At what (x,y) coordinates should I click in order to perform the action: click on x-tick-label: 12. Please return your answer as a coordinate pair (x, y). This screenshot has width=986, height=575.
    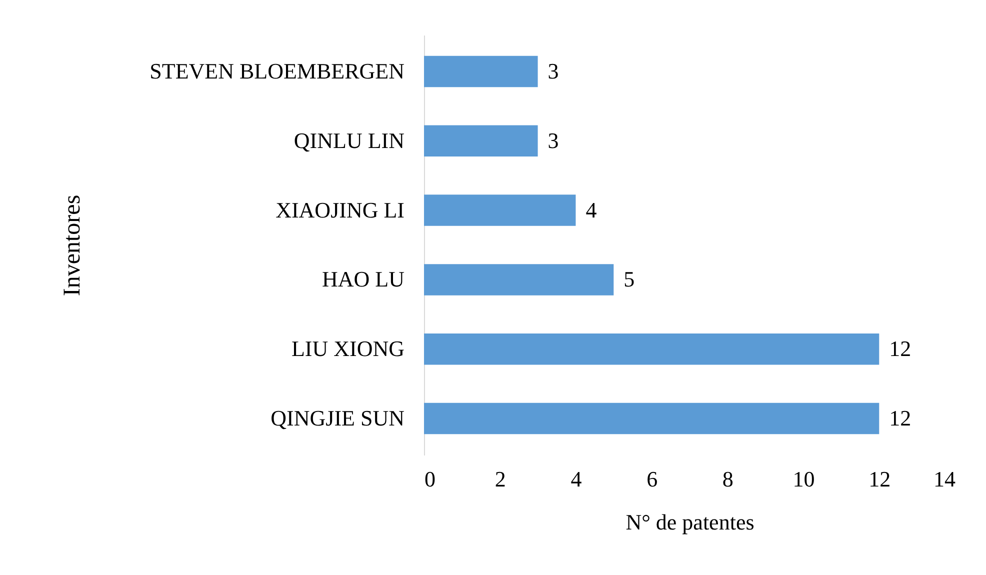
    Looking at the image, I should click on (879, 479).